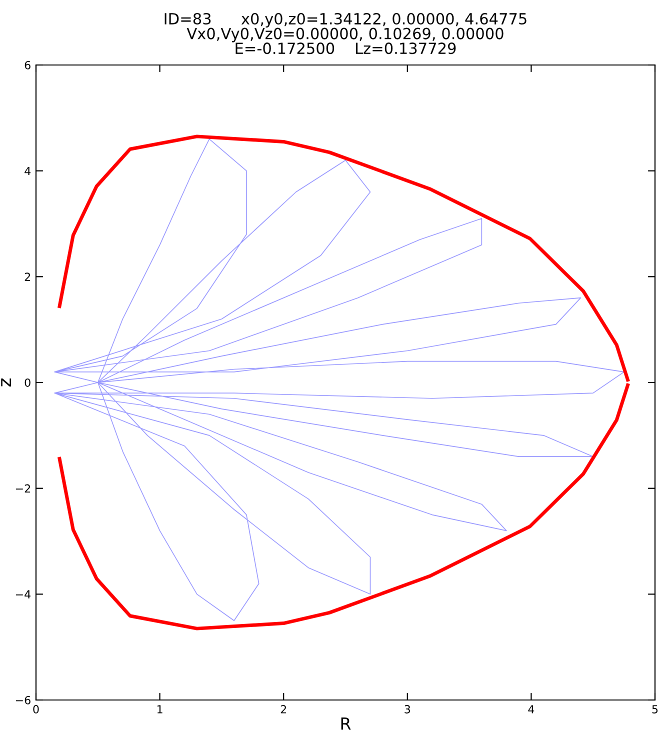 The height and width of the screenshot is (736, 659). What do you see at coordinates (346, 724) in the screenshot?
I see `x-axis-title: R` at bounding box center [346, 724].